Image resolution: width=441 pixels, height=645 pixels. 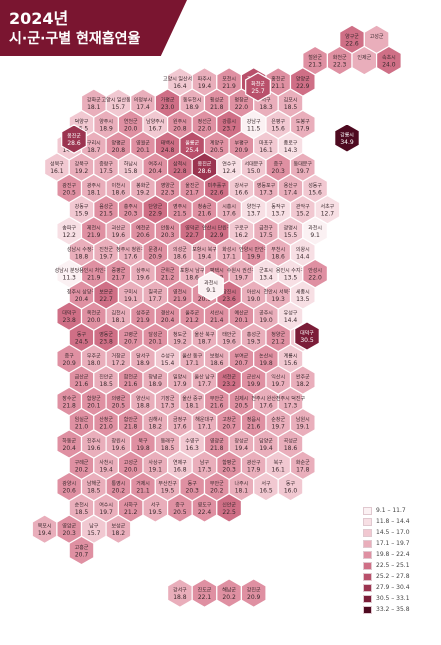 What do you see at coordinates (291, 398) in the screenshot?
I see `region-name: 전주시 덕진구` at bounding box center [291, 398].